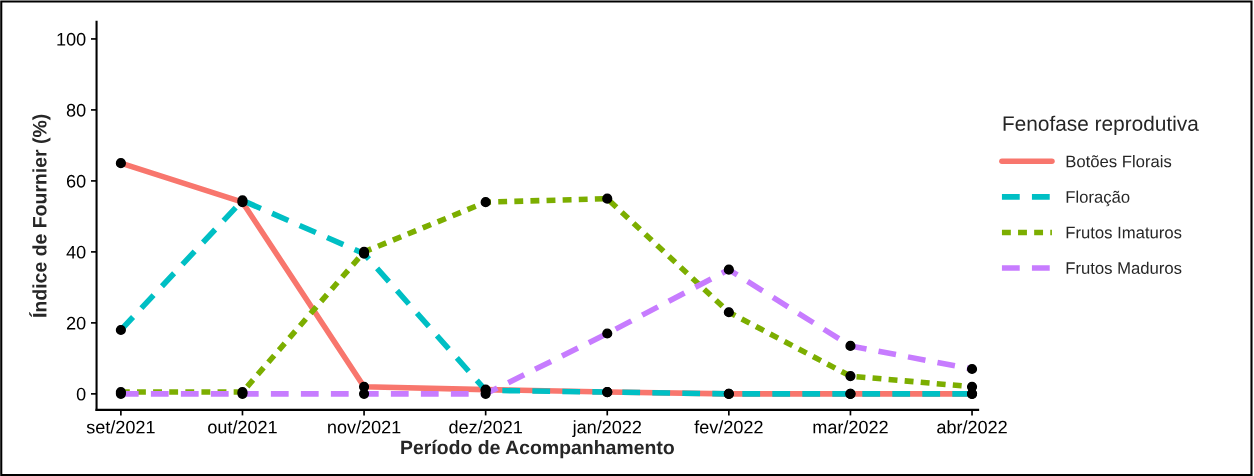 Image resolution: width=1254 pixels, height=476 pixels. What do you see at coordinates (606, 429) in the screenshot?
I see `x-tick-label: jan/2022` at bounding box center [606, 429].